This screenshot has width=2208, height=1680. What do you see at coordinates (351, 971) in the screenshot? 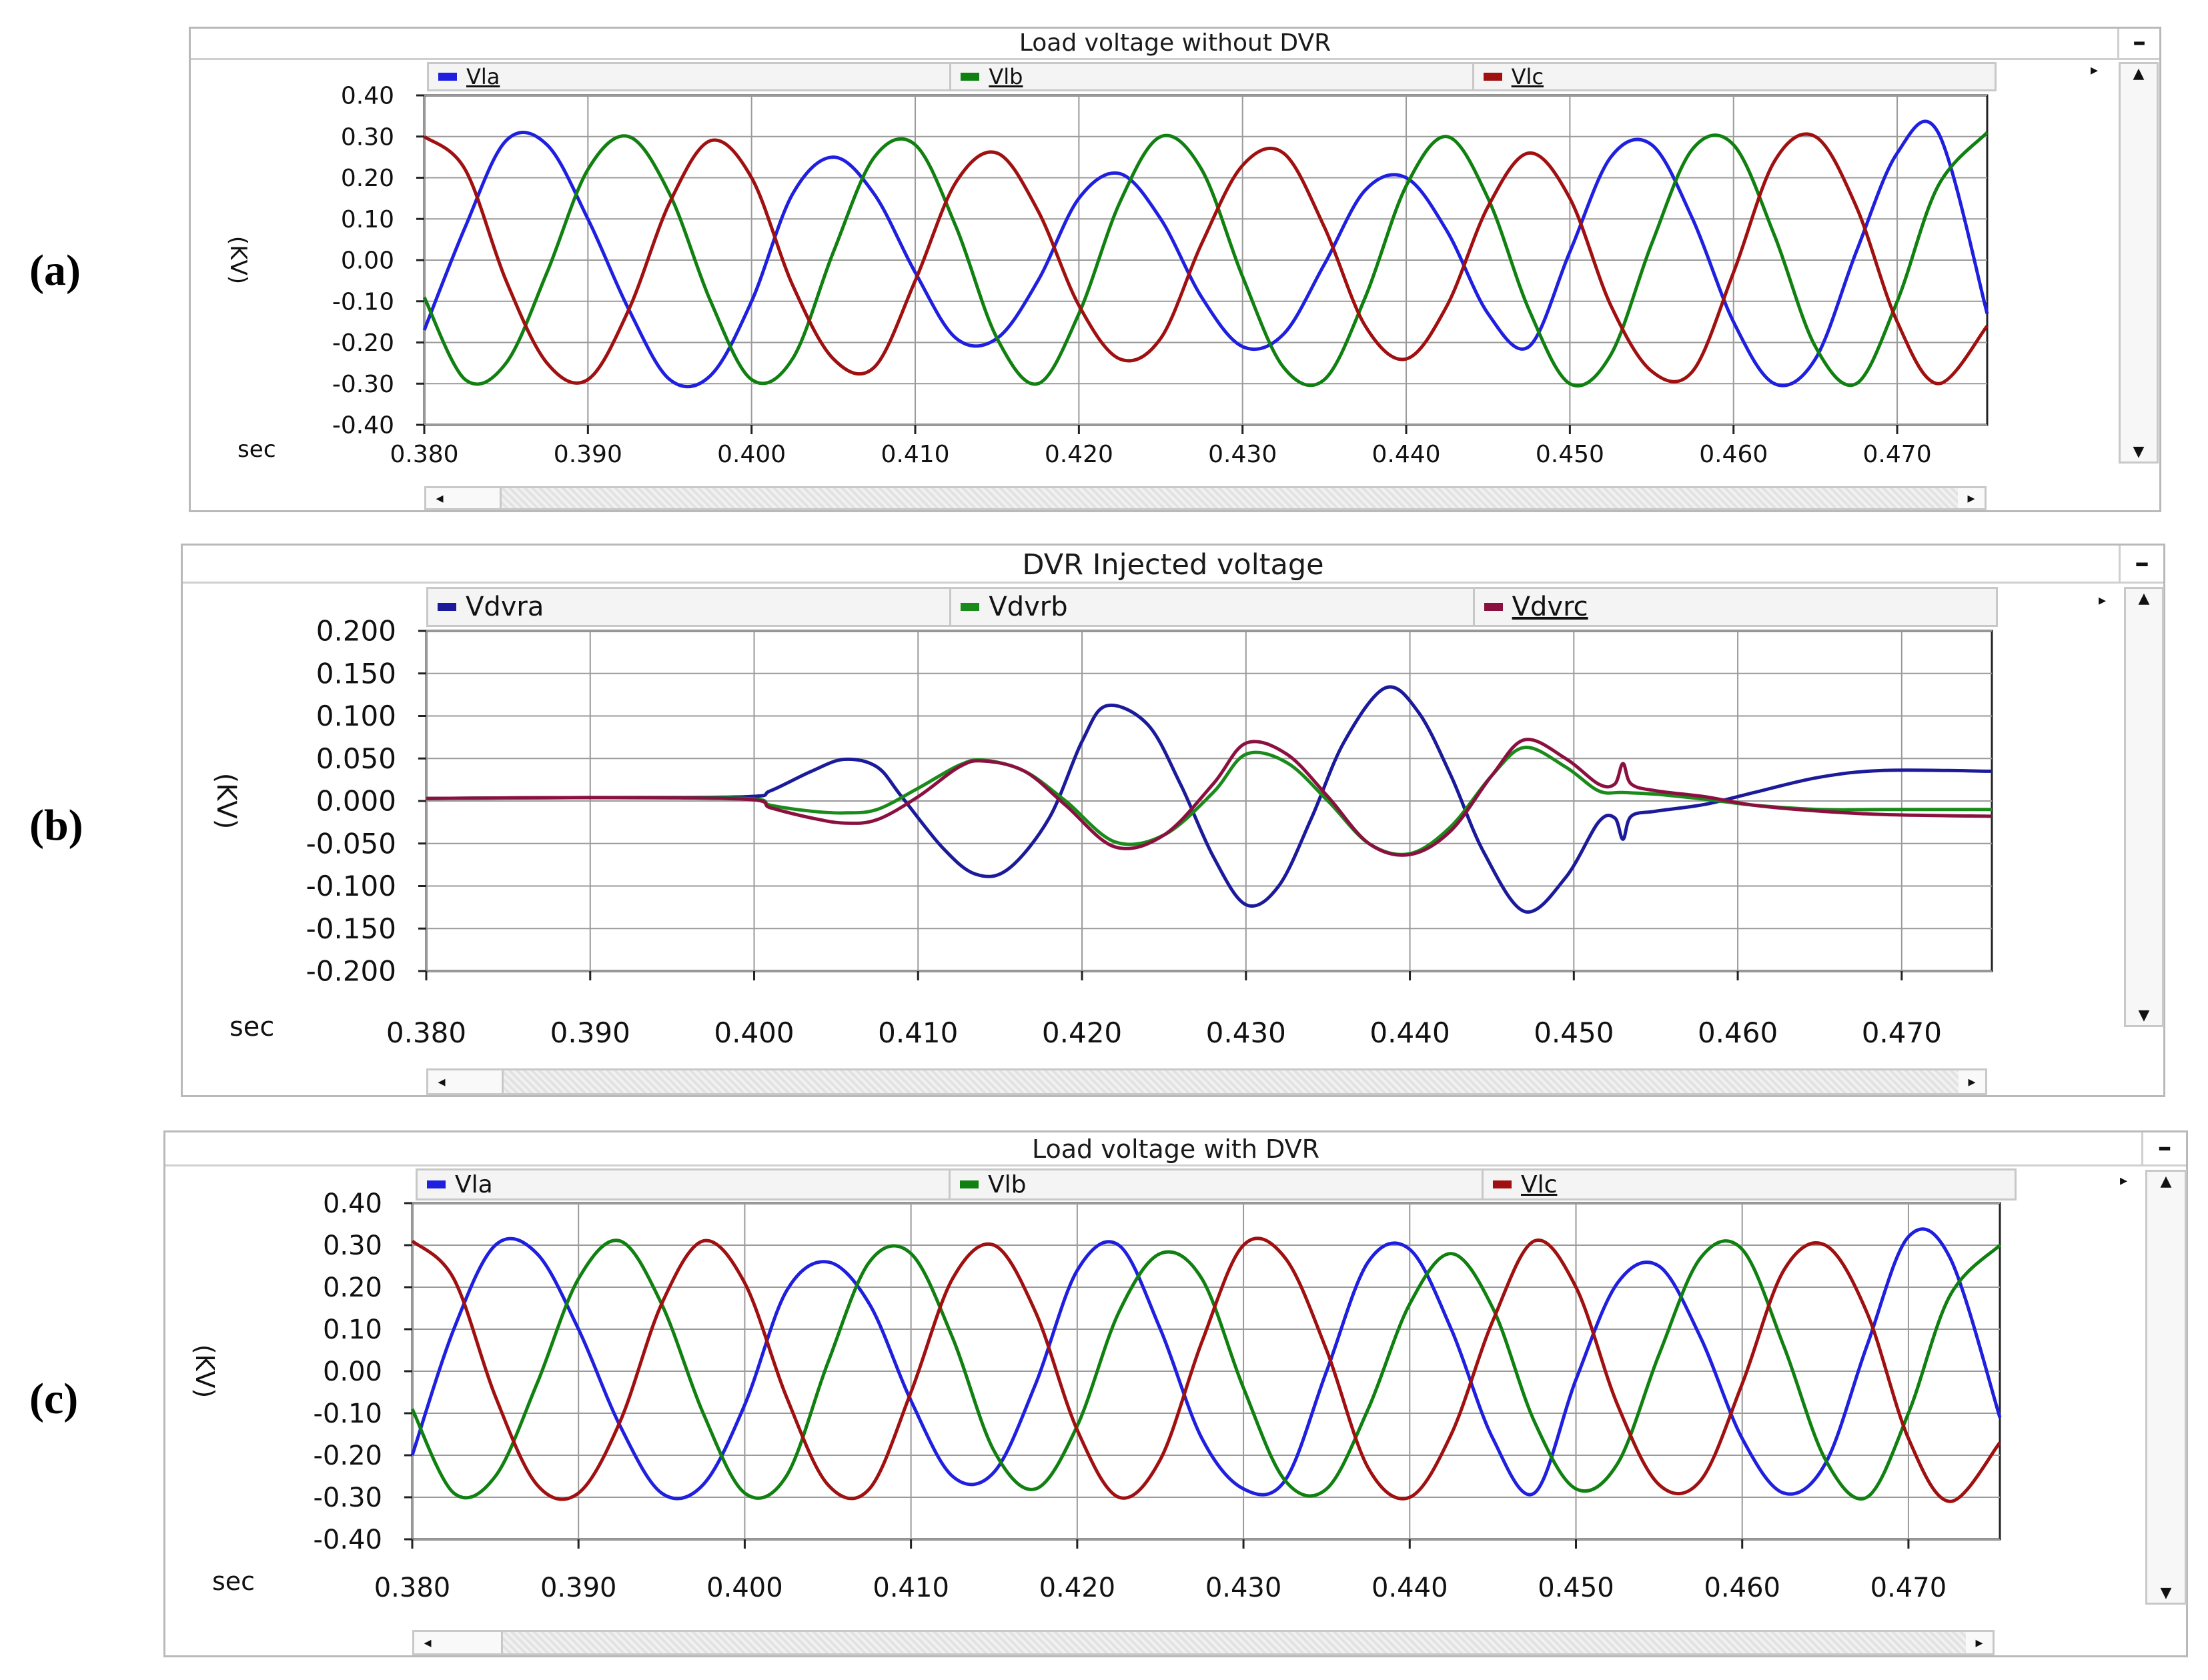
I see `y-tick-label: -0.200` at bounding box center [351, 971].